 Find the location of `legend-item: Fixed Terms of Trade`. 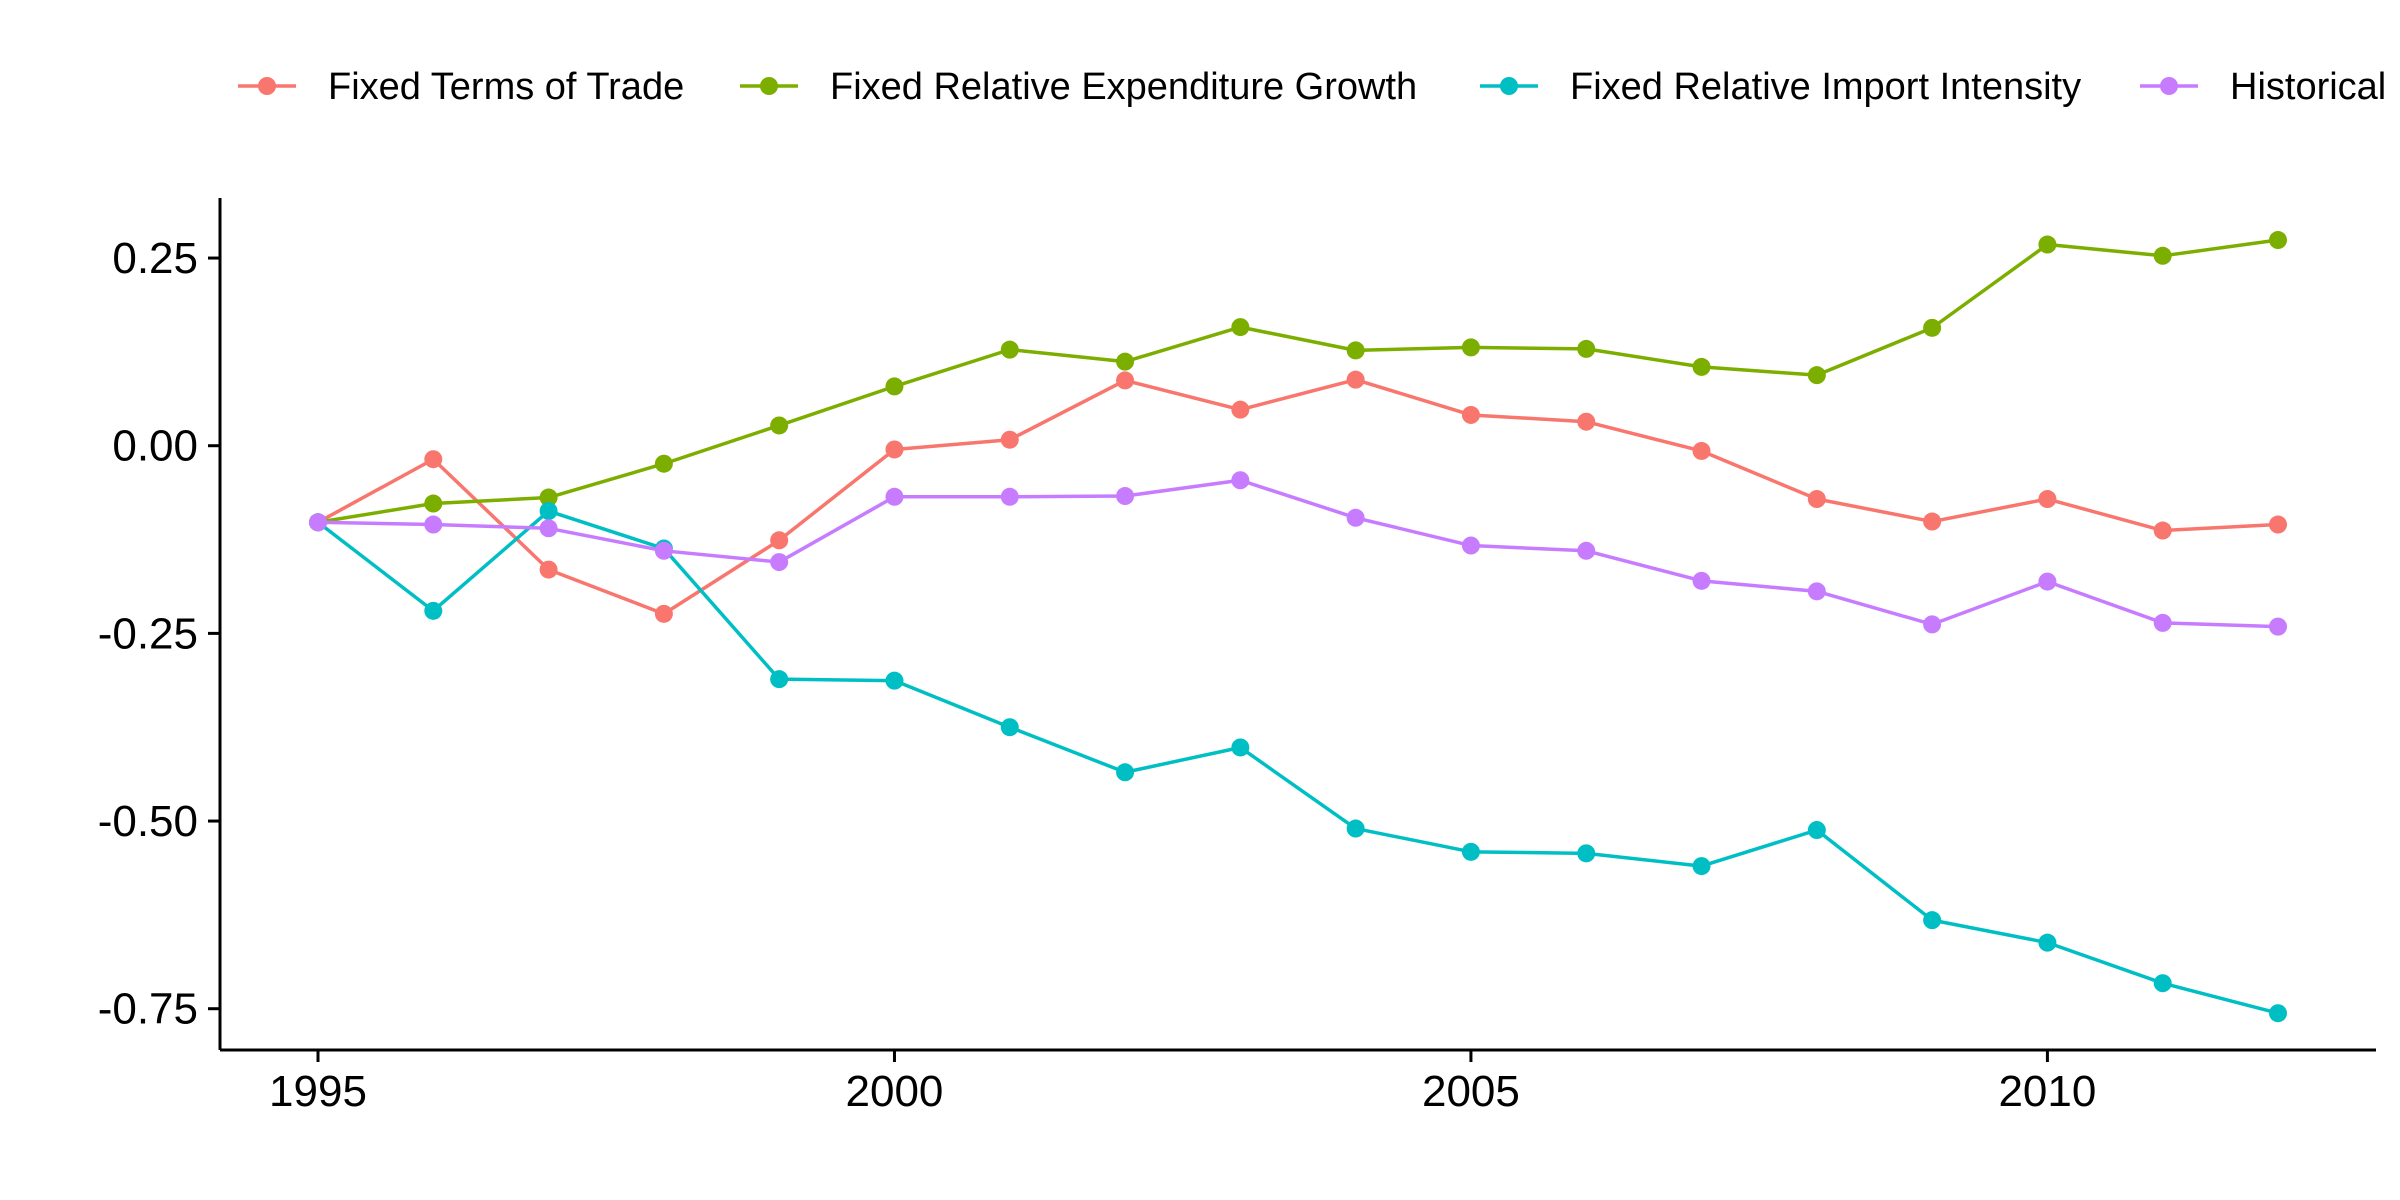

legend-item: Fixed Terms of Trade is located at coordinates (461, 87).